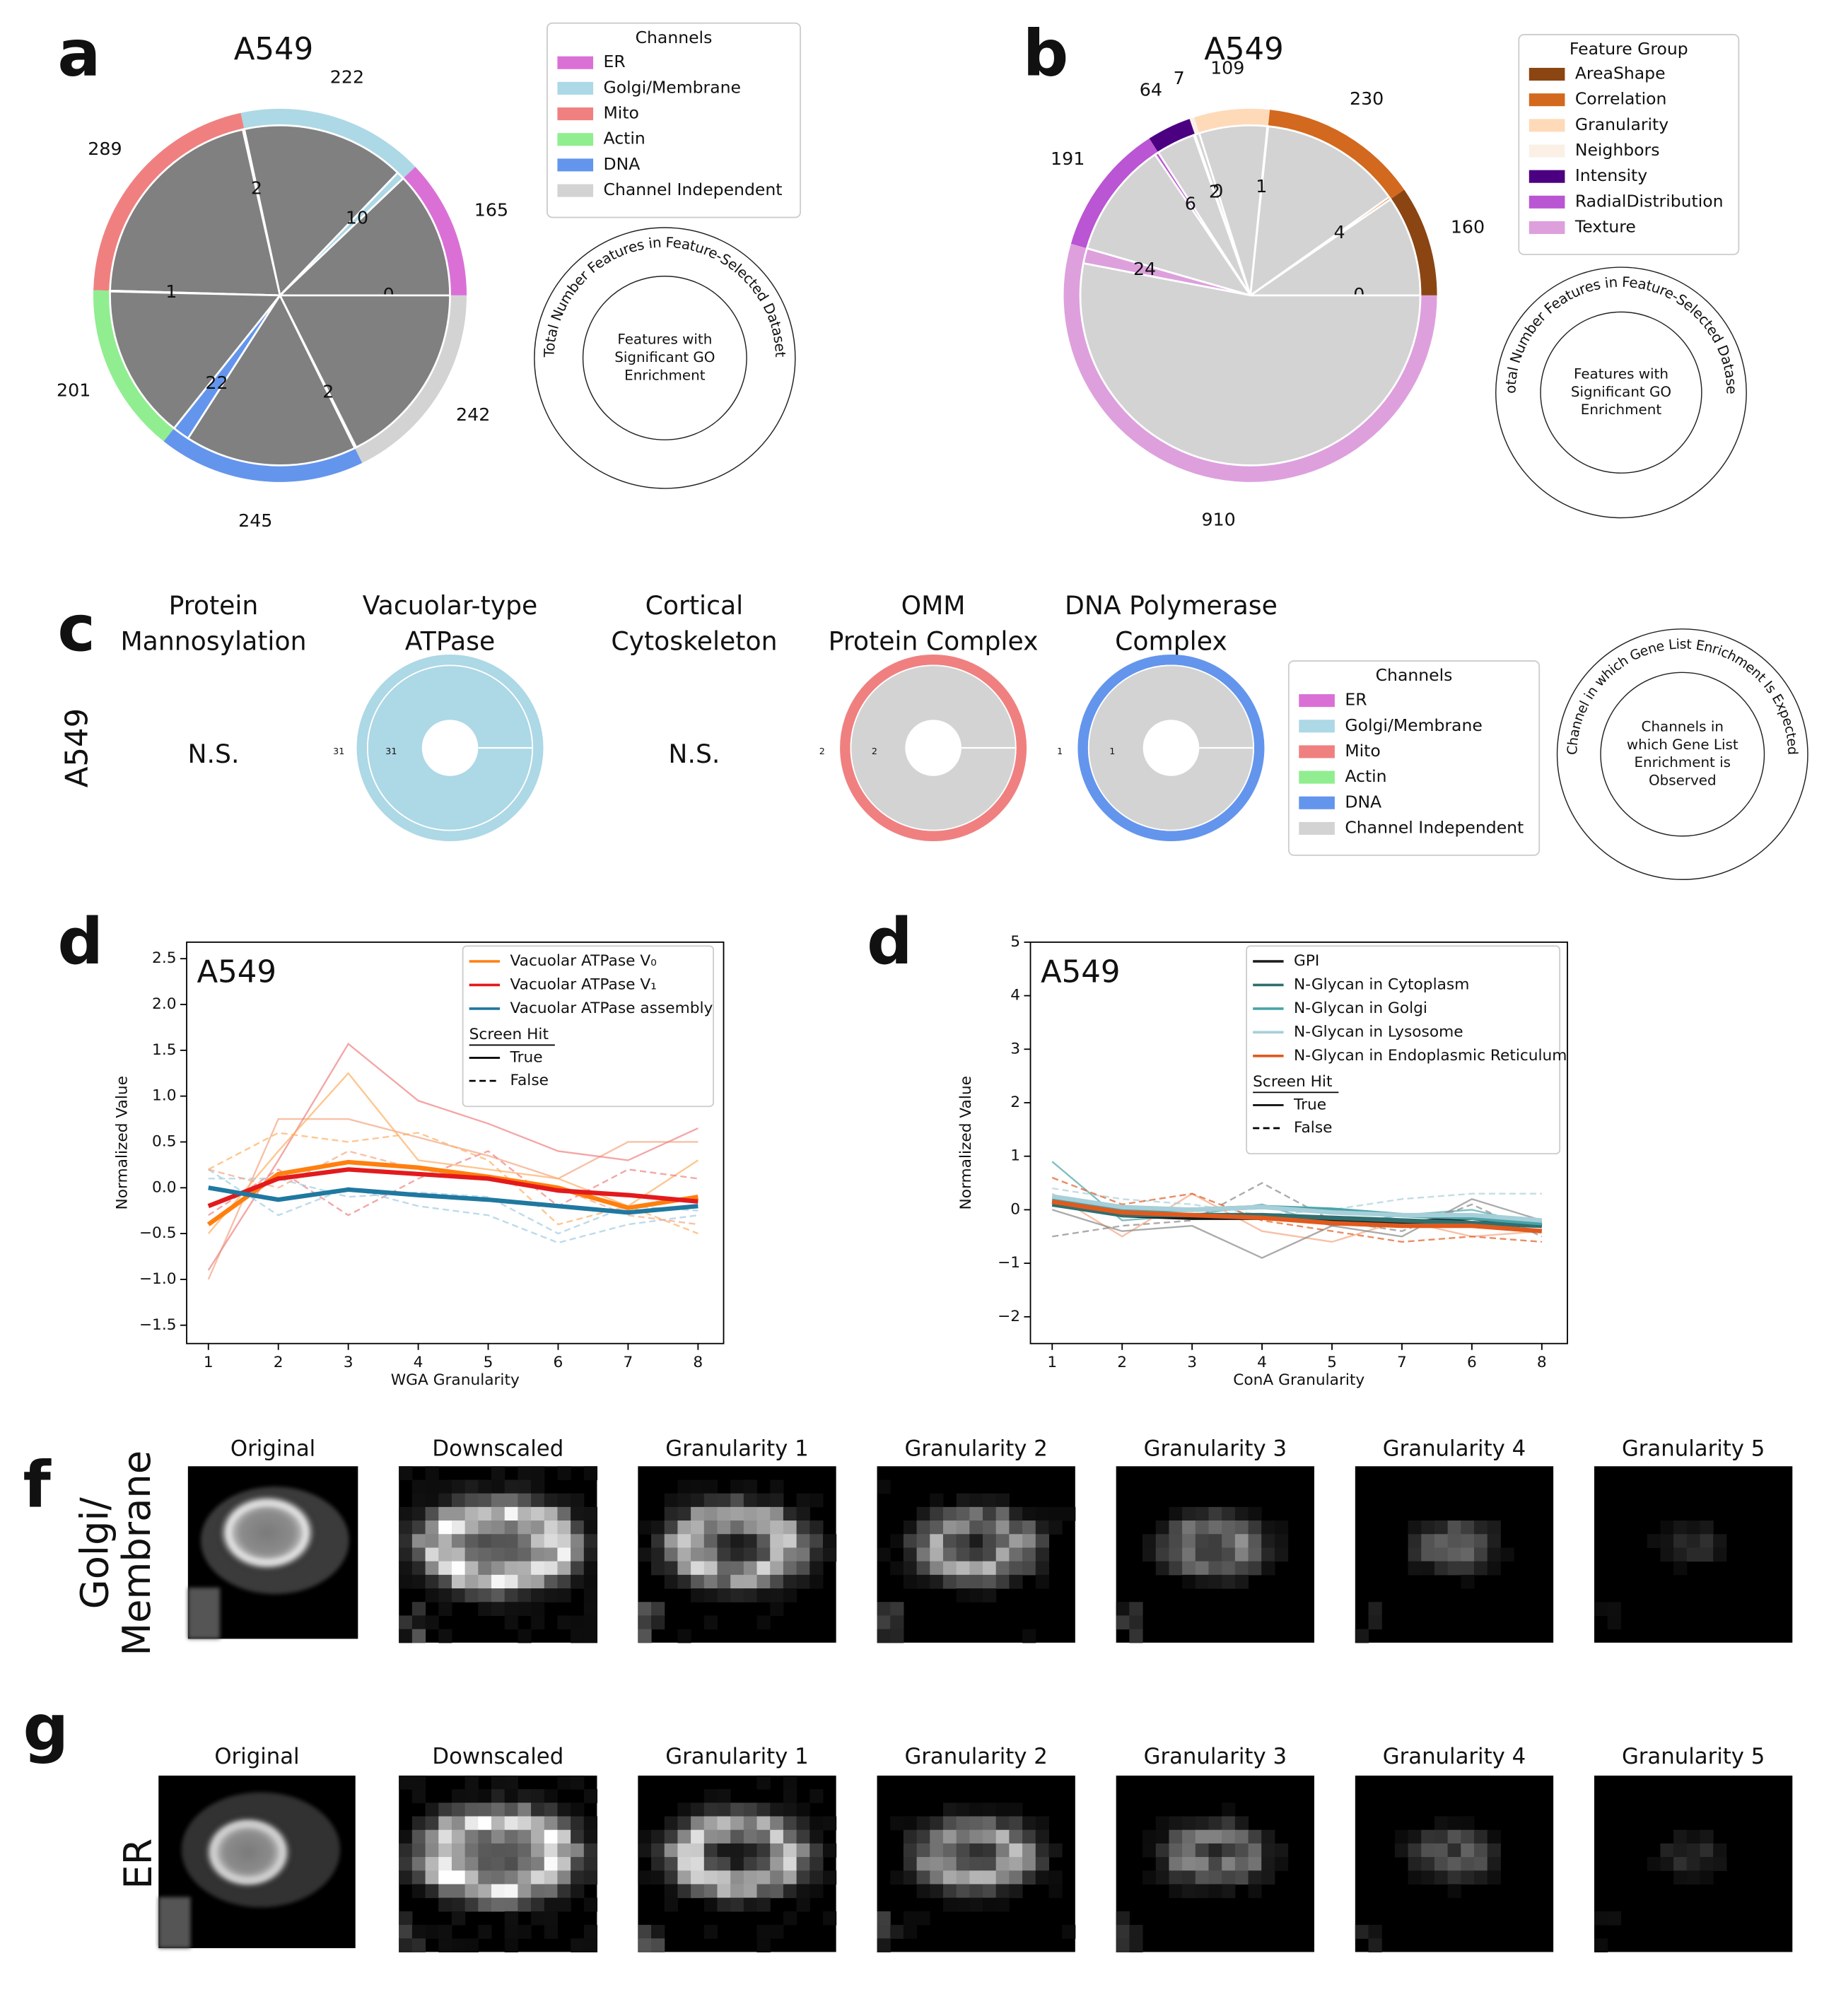  I want to click on x-tick-label: 7, so click(1402, 1362).